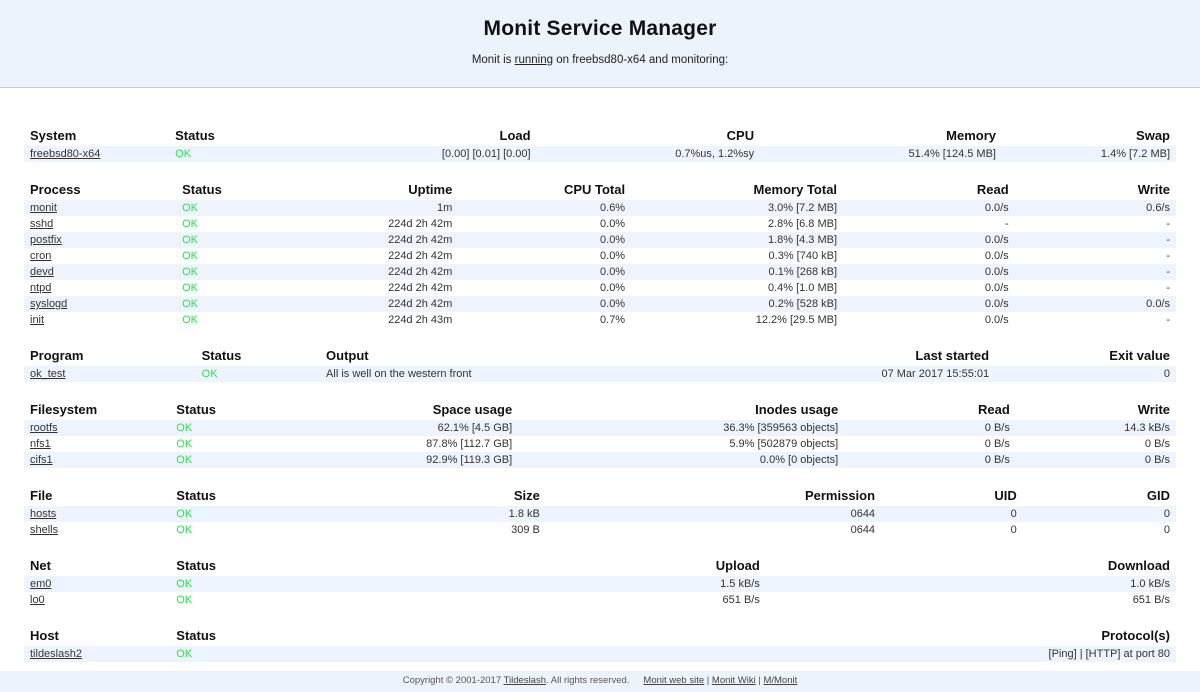 Image resolution: width=1200 pixels, height=692 pixels. Describe the element at coordinates (41, 460) in the screenshot. I see `filesystem-service-link: cifs1` at that location.